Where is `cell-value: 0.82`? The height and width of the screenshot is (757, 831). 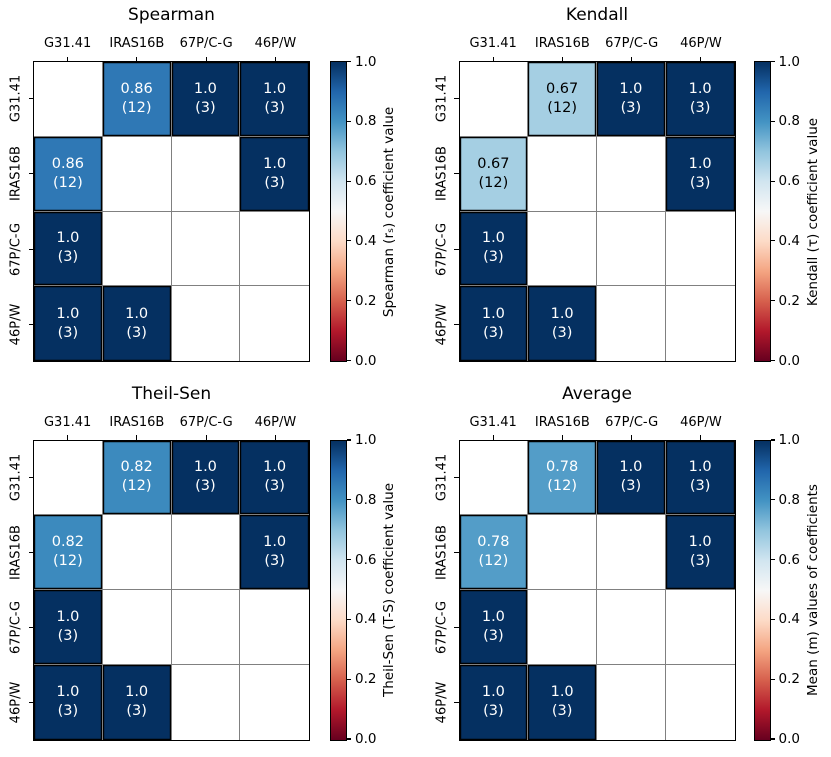 cell-value: 0.82 is located at coordinates (136, 467).